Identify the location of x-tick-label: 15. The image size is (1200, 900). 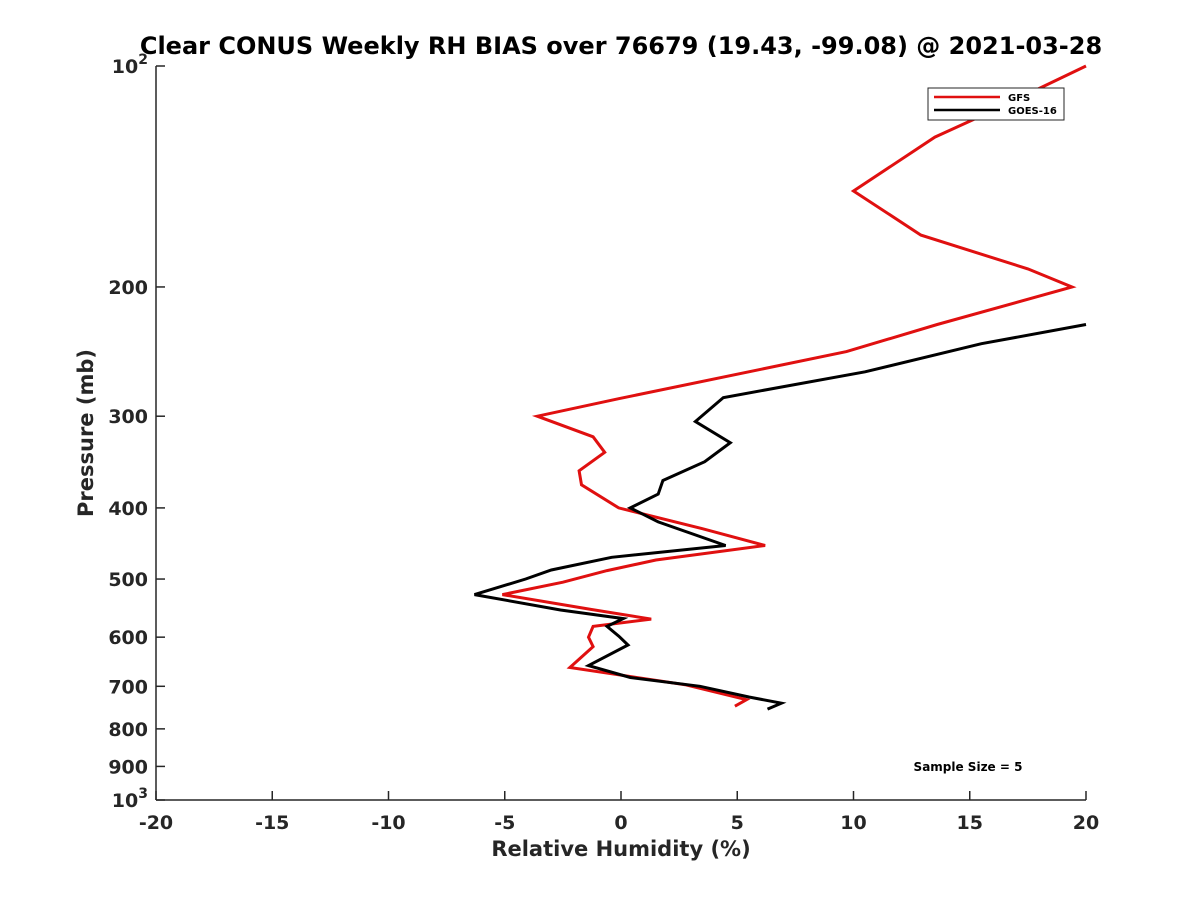
(970, 823).